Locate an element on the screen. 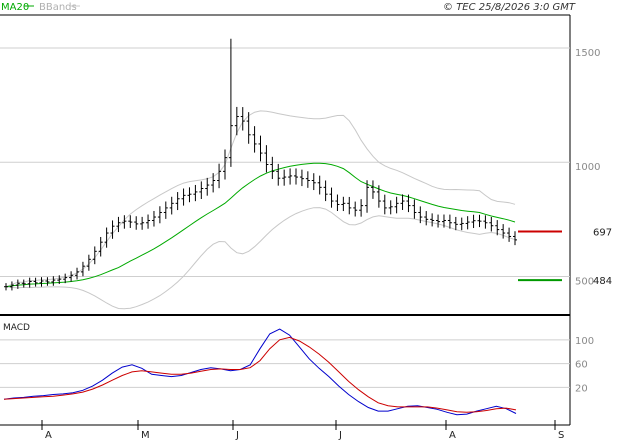  month-tick-label: M is located at coordinates (145, 435).